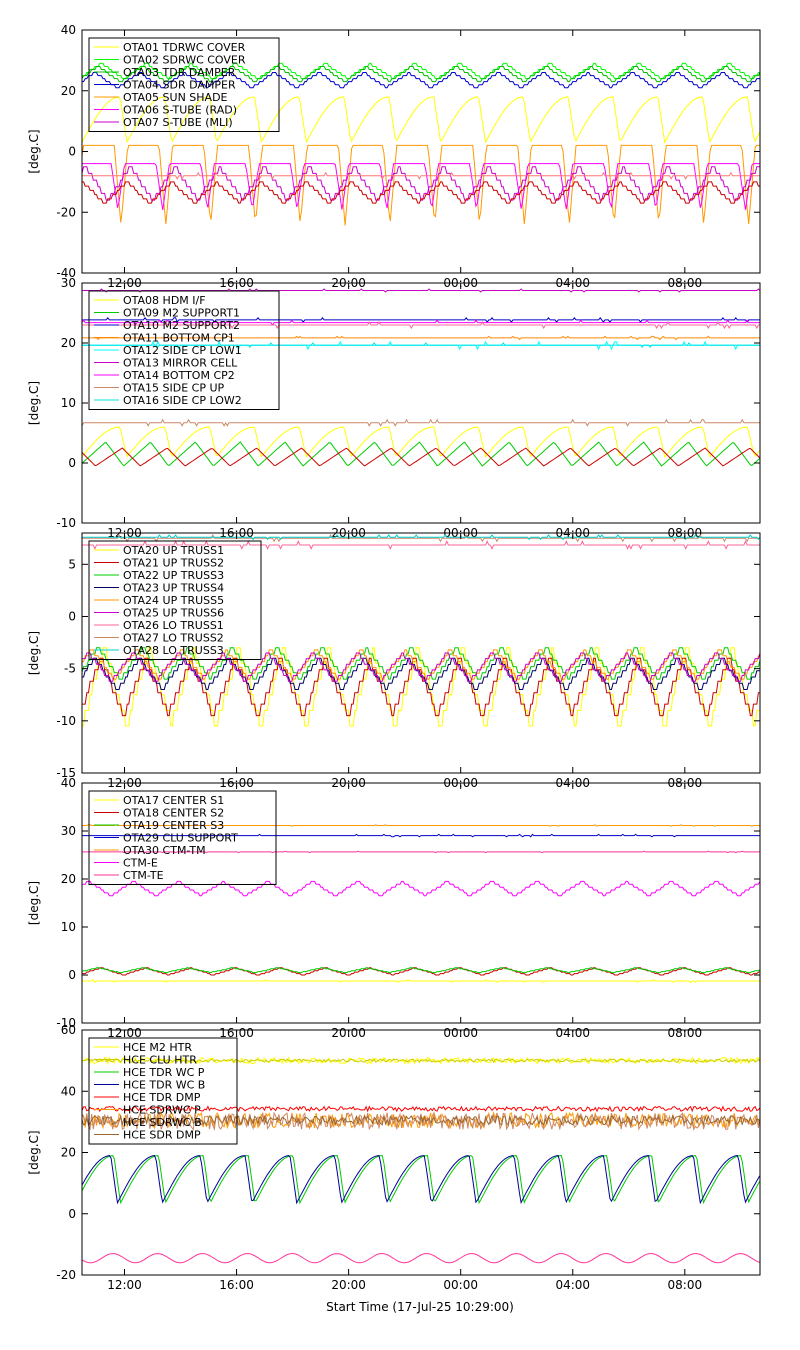 This screenshot has width=800, height=1350. I want to click on legend-entry: HCE SDR DMP, so click(162, 1135).